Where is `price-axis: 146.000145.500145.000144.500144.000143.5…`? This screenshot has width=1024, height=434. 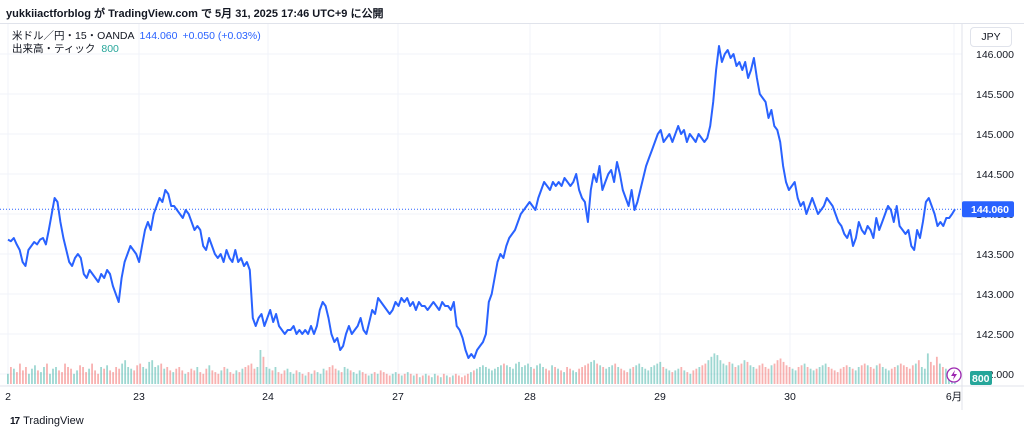 price-axis: 146.000145.500145.000144.500144.000143.5… is located at coordinates (995, 215).